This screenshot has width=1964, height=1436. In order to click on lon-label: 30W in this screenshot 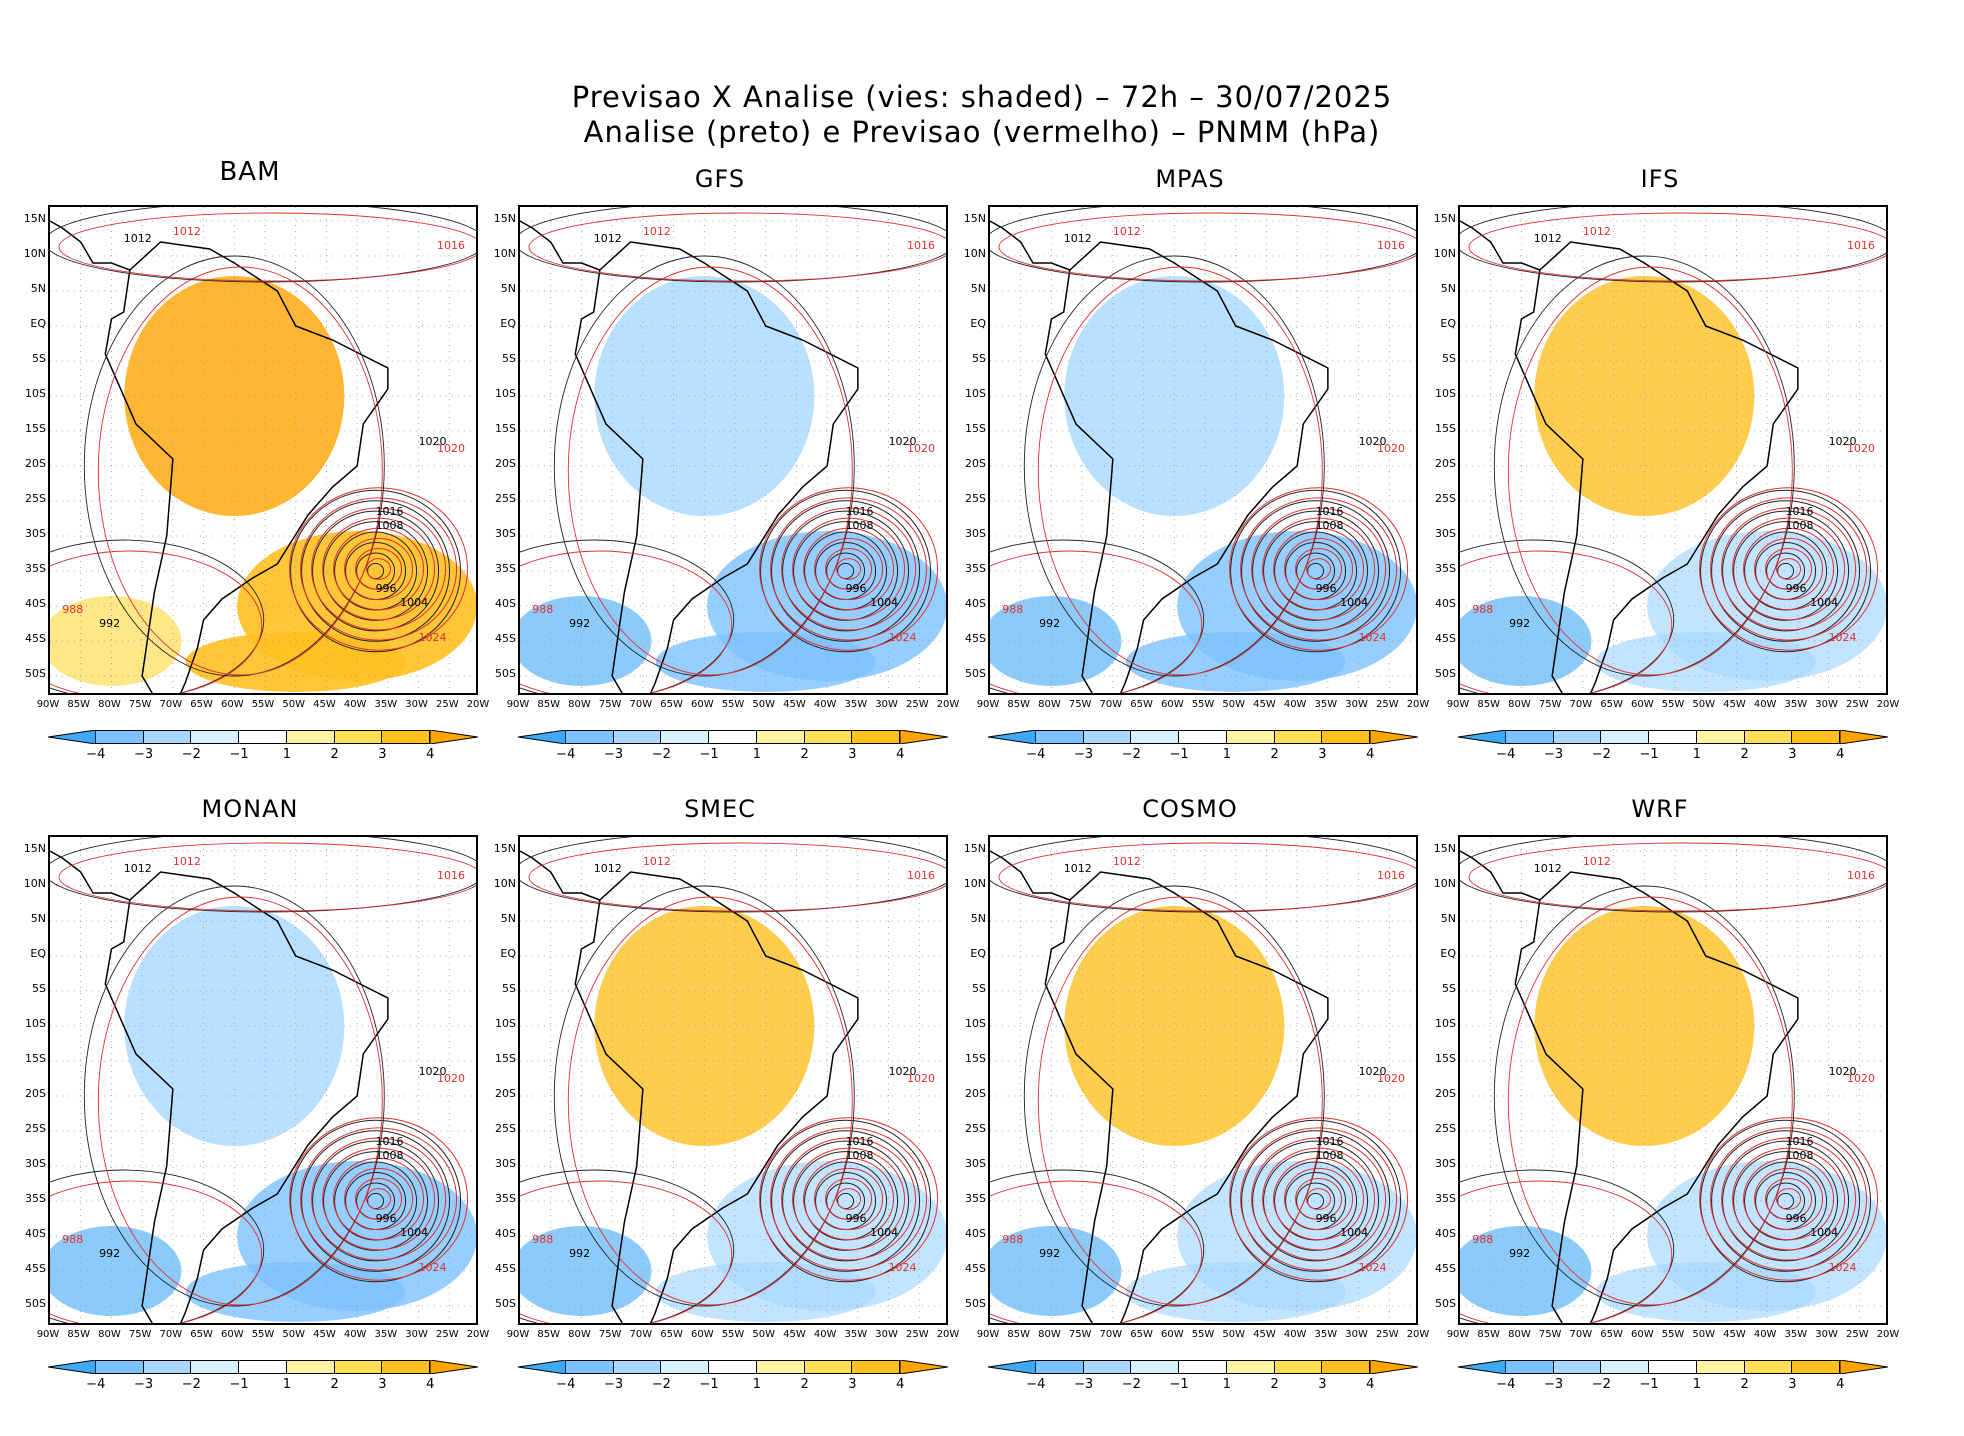, I will do `click(416, 704)`.